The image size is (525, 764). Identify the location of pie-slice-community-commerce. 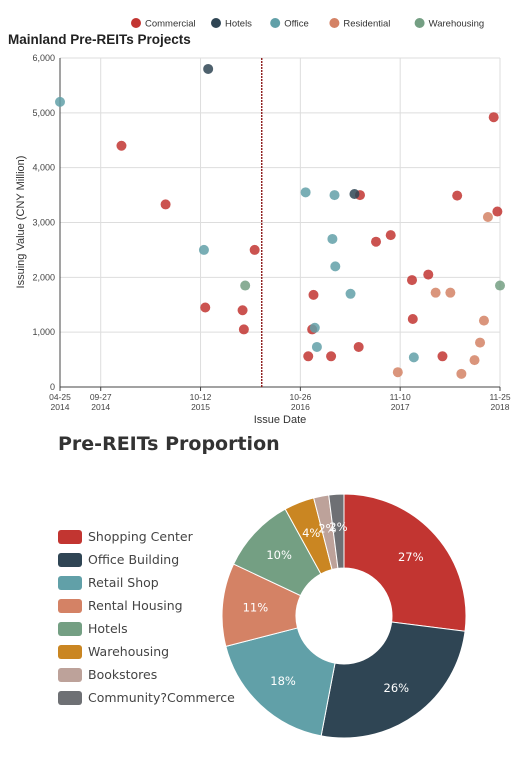
(336, 531).